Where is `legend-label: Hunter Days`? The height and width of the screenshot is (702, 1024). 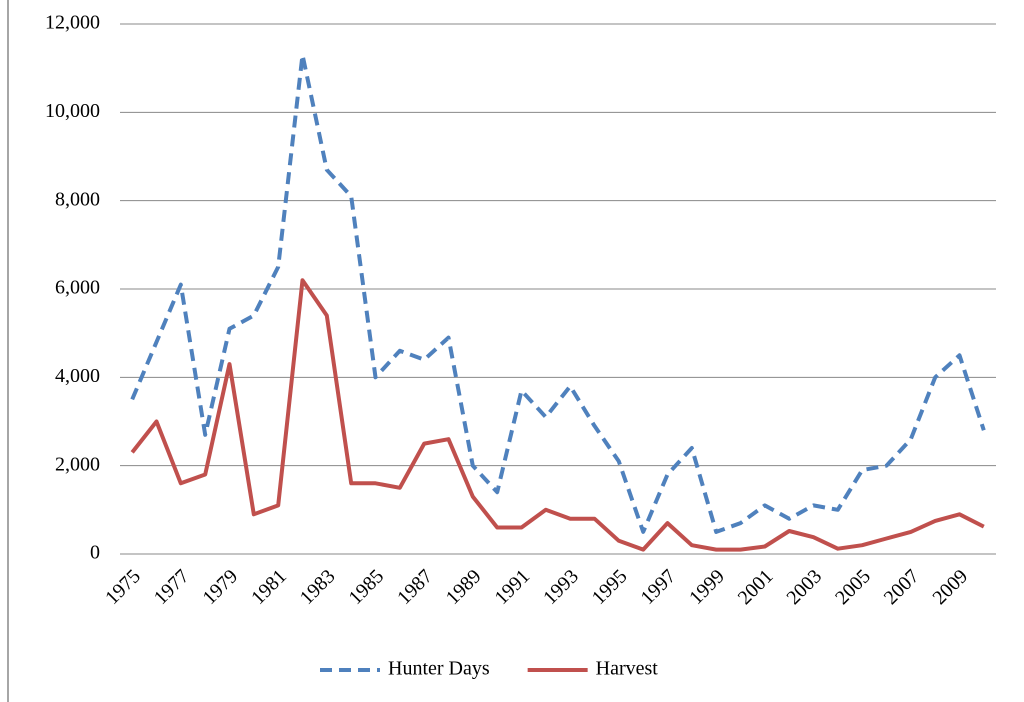 legend-label: Hunter Days is located at coordinates (439, 669).